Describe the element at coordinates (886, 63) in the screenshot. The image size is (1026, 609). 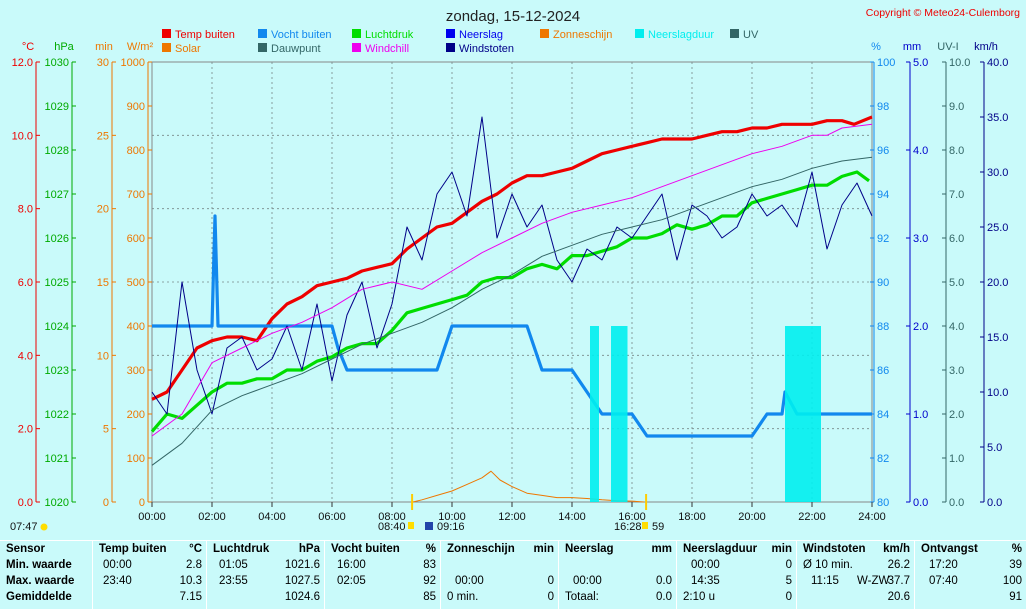
I see `right-axis-tick-label: 100` at that location.